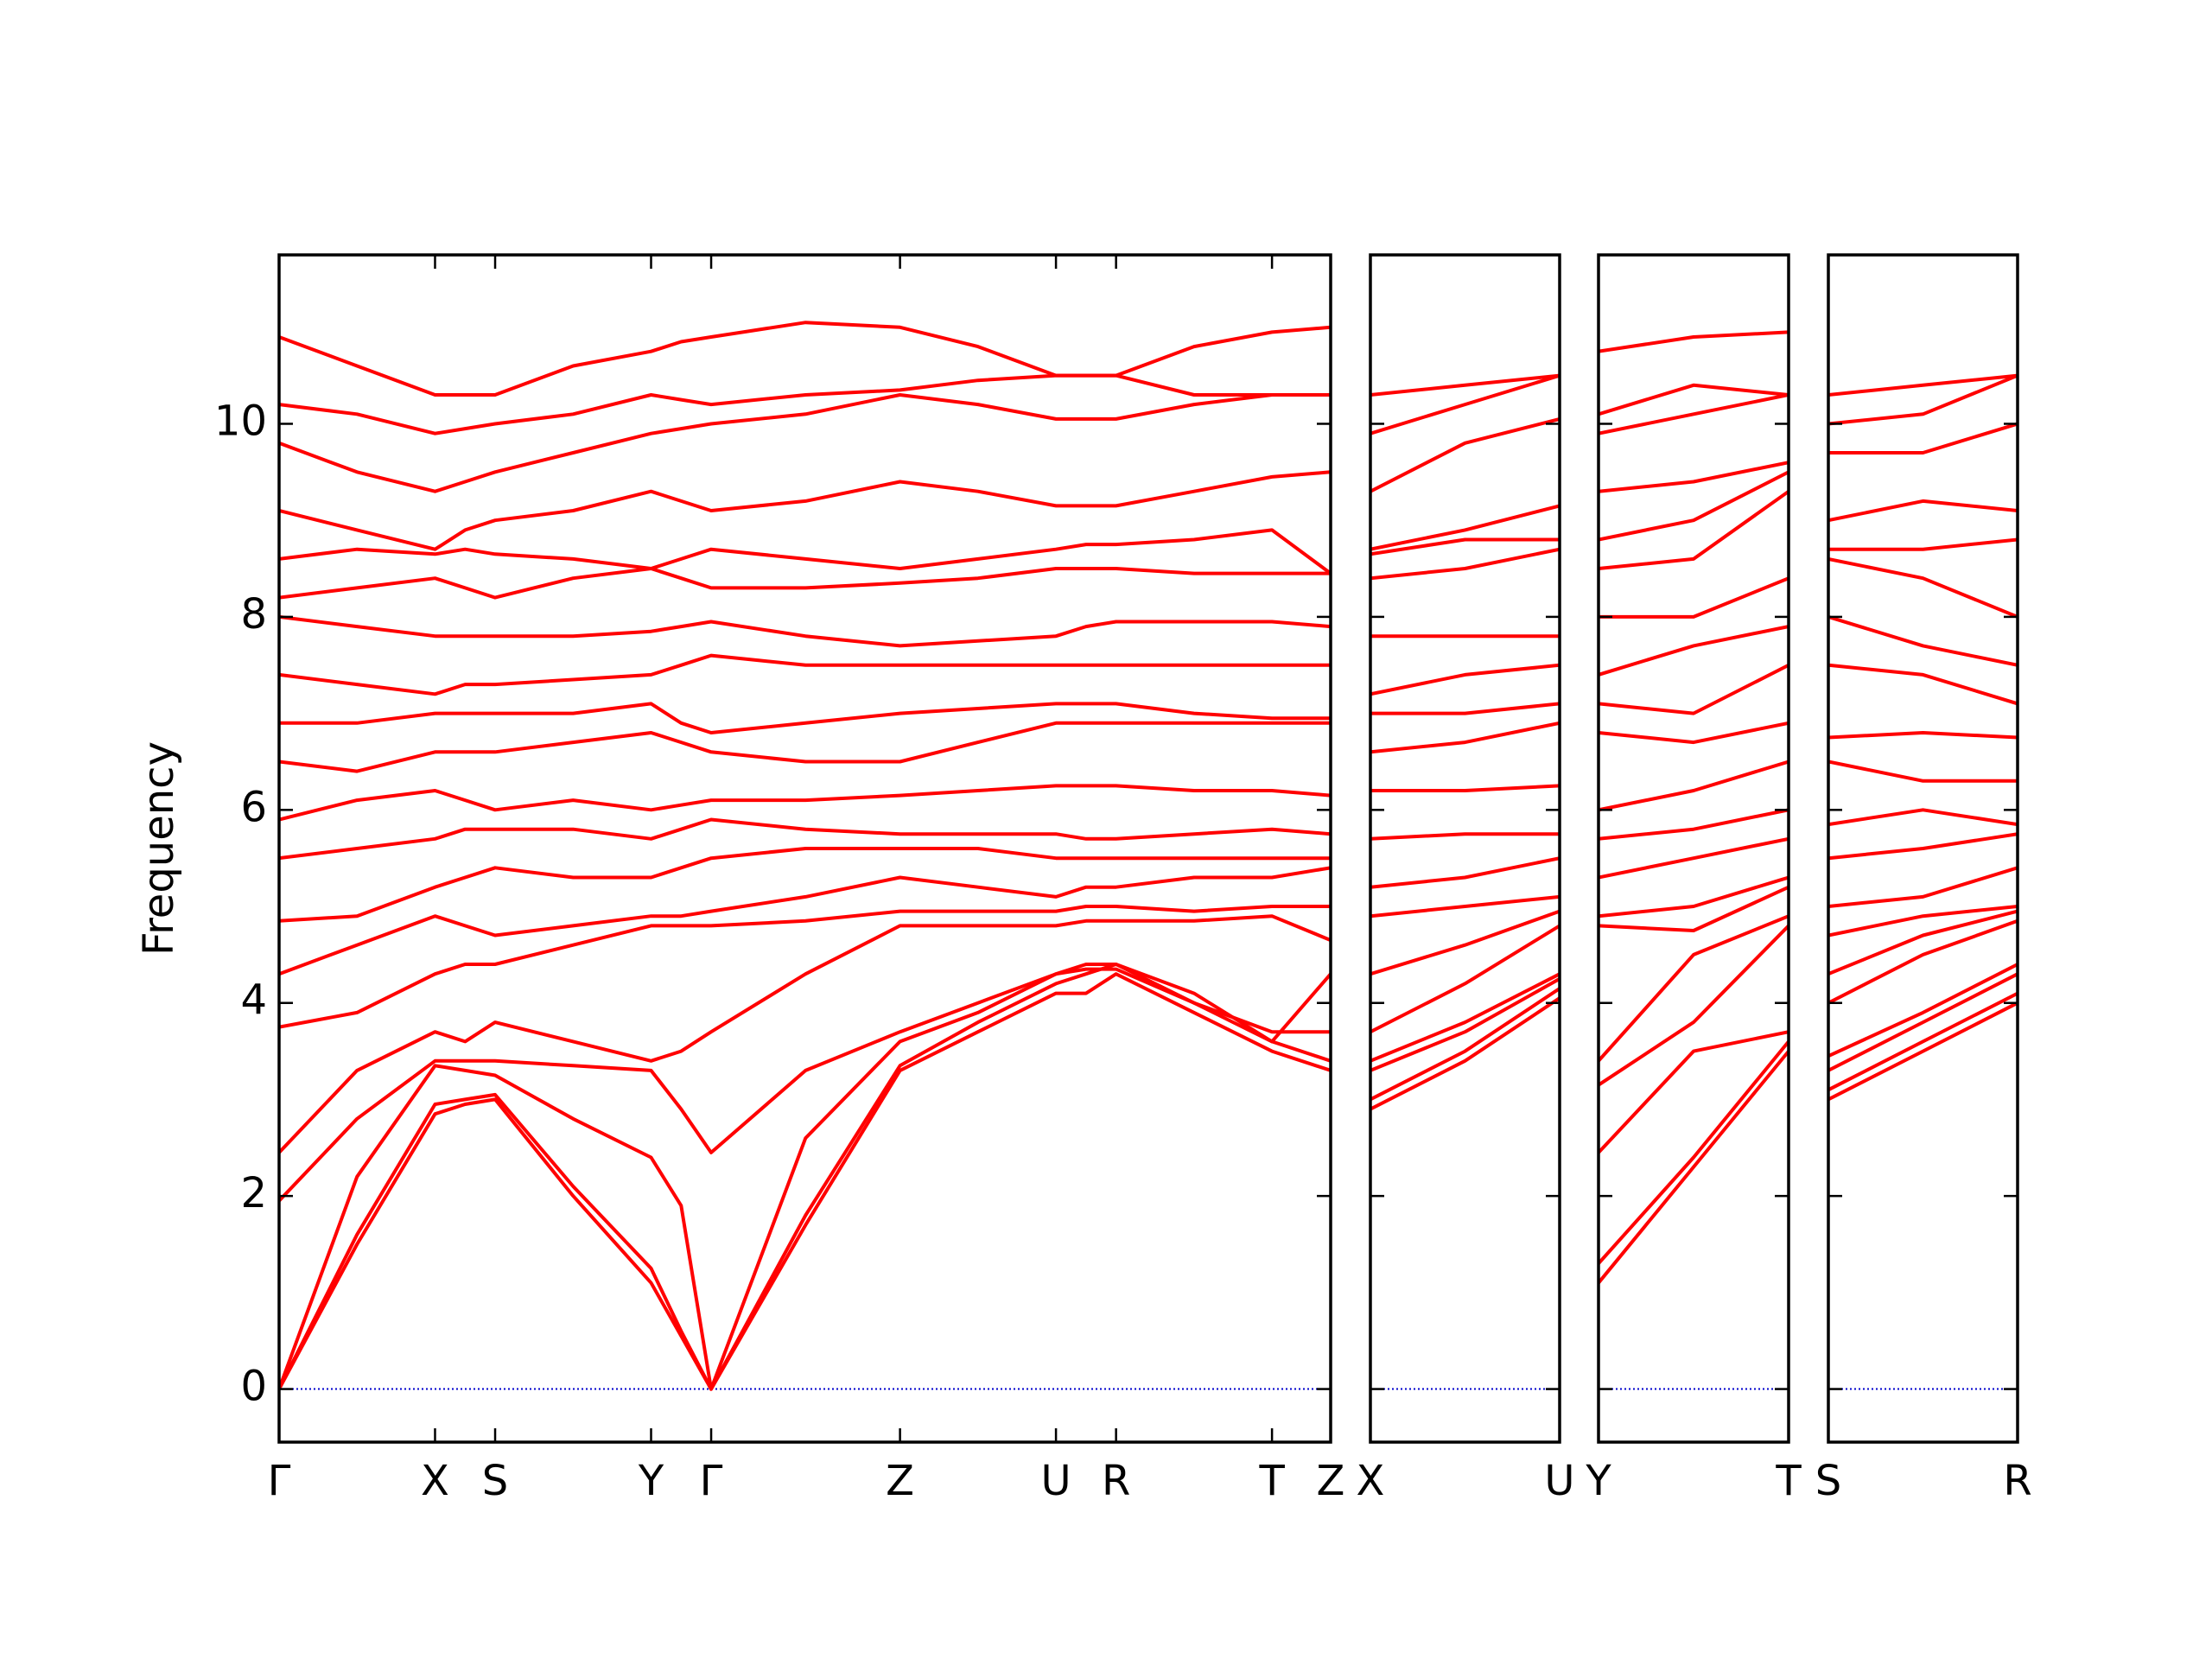 Image resolution: width=2212 pixels, height=1659 pixels. What do you see at coordinates (159, 848) in the screenshot?
I see `y-axis-label: Frequency` at bounding box center [159, 848].